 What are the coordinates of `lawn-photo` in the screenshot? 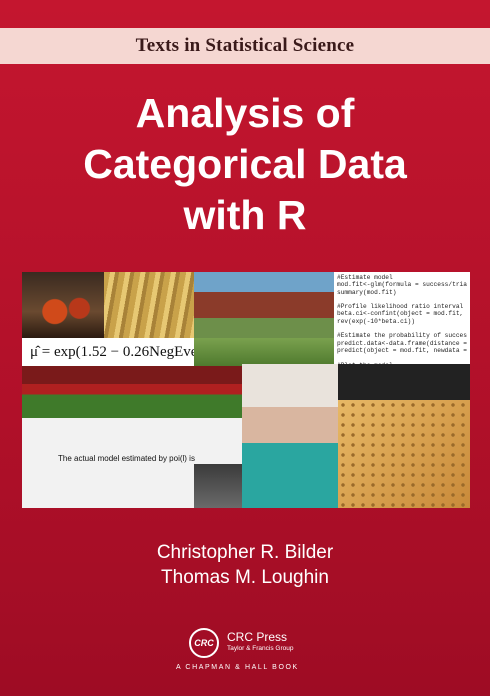 It's located at (264, 352).